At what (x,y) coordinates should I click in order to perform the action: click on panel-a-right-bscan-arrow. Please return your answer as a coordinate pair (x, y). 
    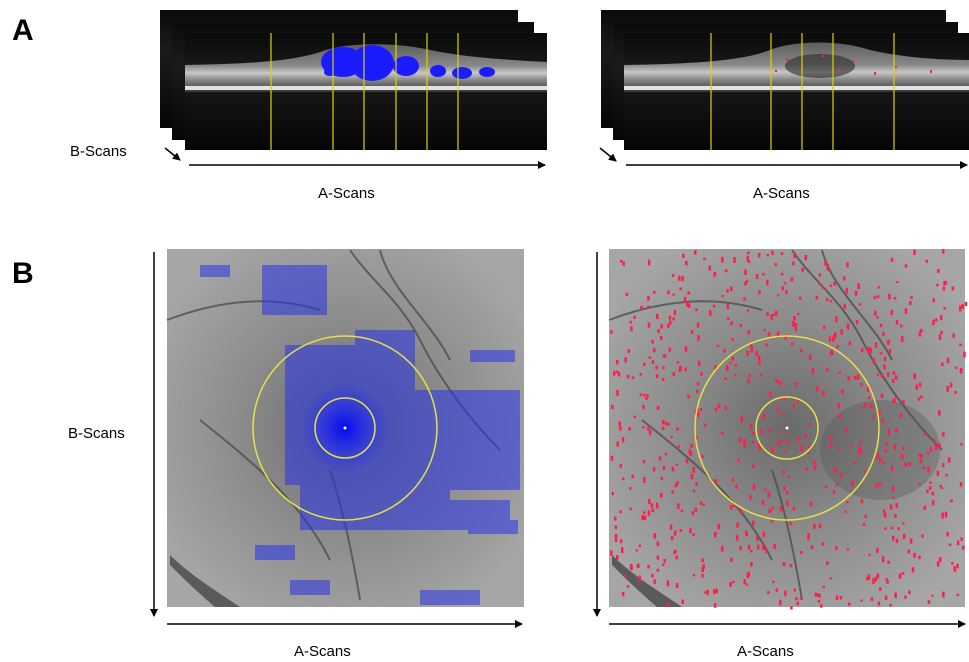
    Looking at the image, I should click on (608, 154).